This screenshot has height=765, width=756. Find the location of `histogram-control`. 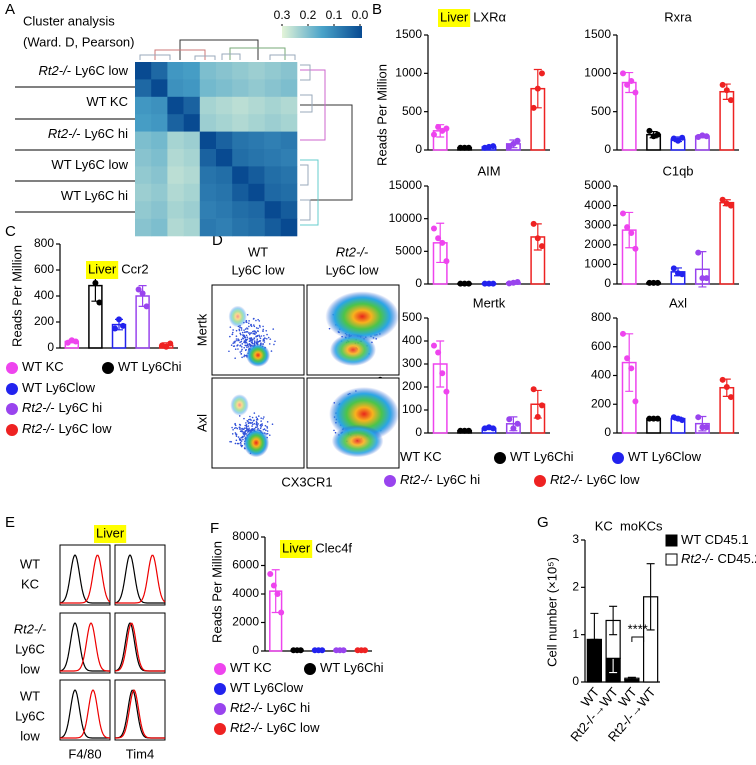

histogram-control is located at coordinates (84, 714).